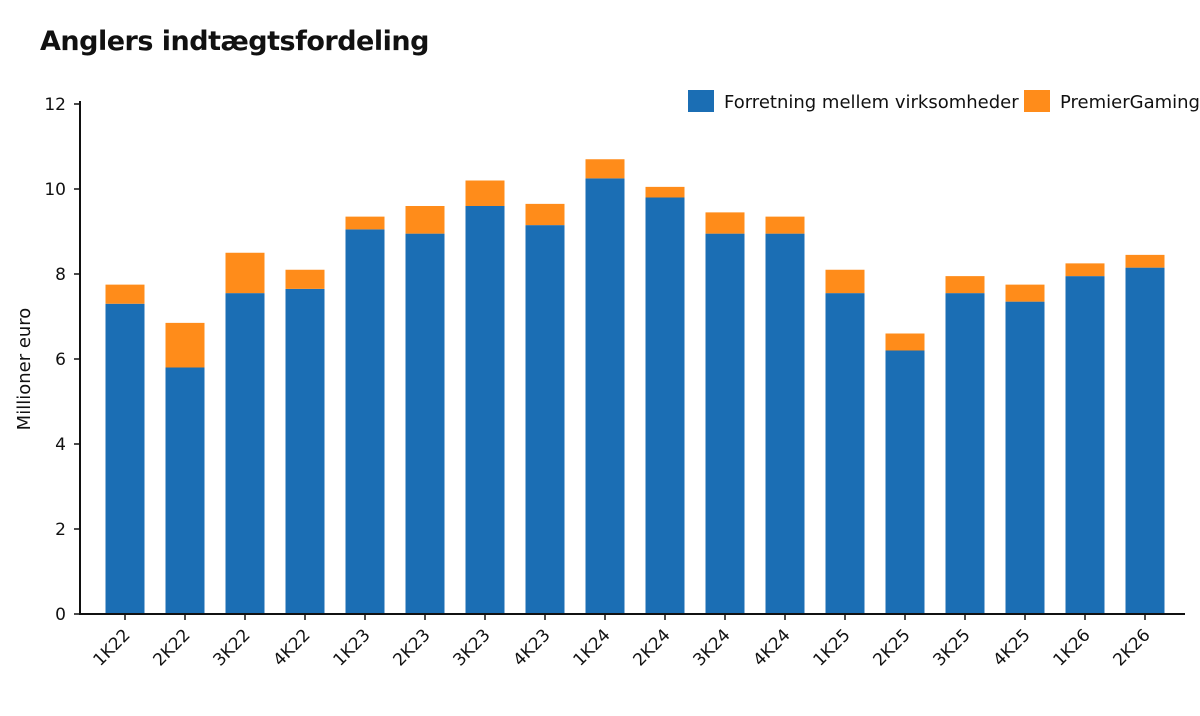 The image size is (1200, 716). Describe the element at coordinates (60, 445) in the screenshot. I see `y-tick-label: 4` at that location.